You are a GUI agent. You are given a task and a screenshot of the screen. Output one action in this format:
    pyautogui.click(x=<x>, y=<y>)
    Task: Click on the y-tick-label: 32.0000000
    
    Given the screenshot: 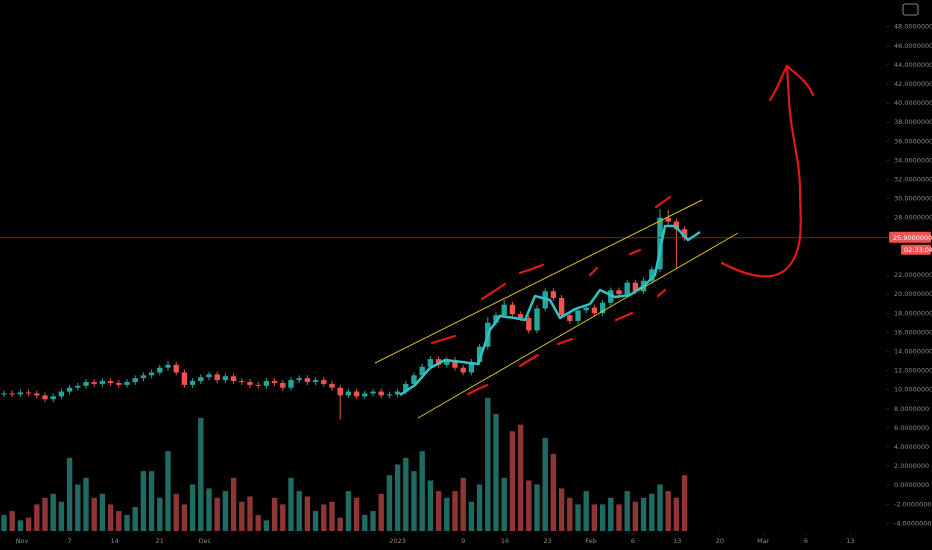 What is the action you would take?
    pyautogui.click(x=913, y=180)
    